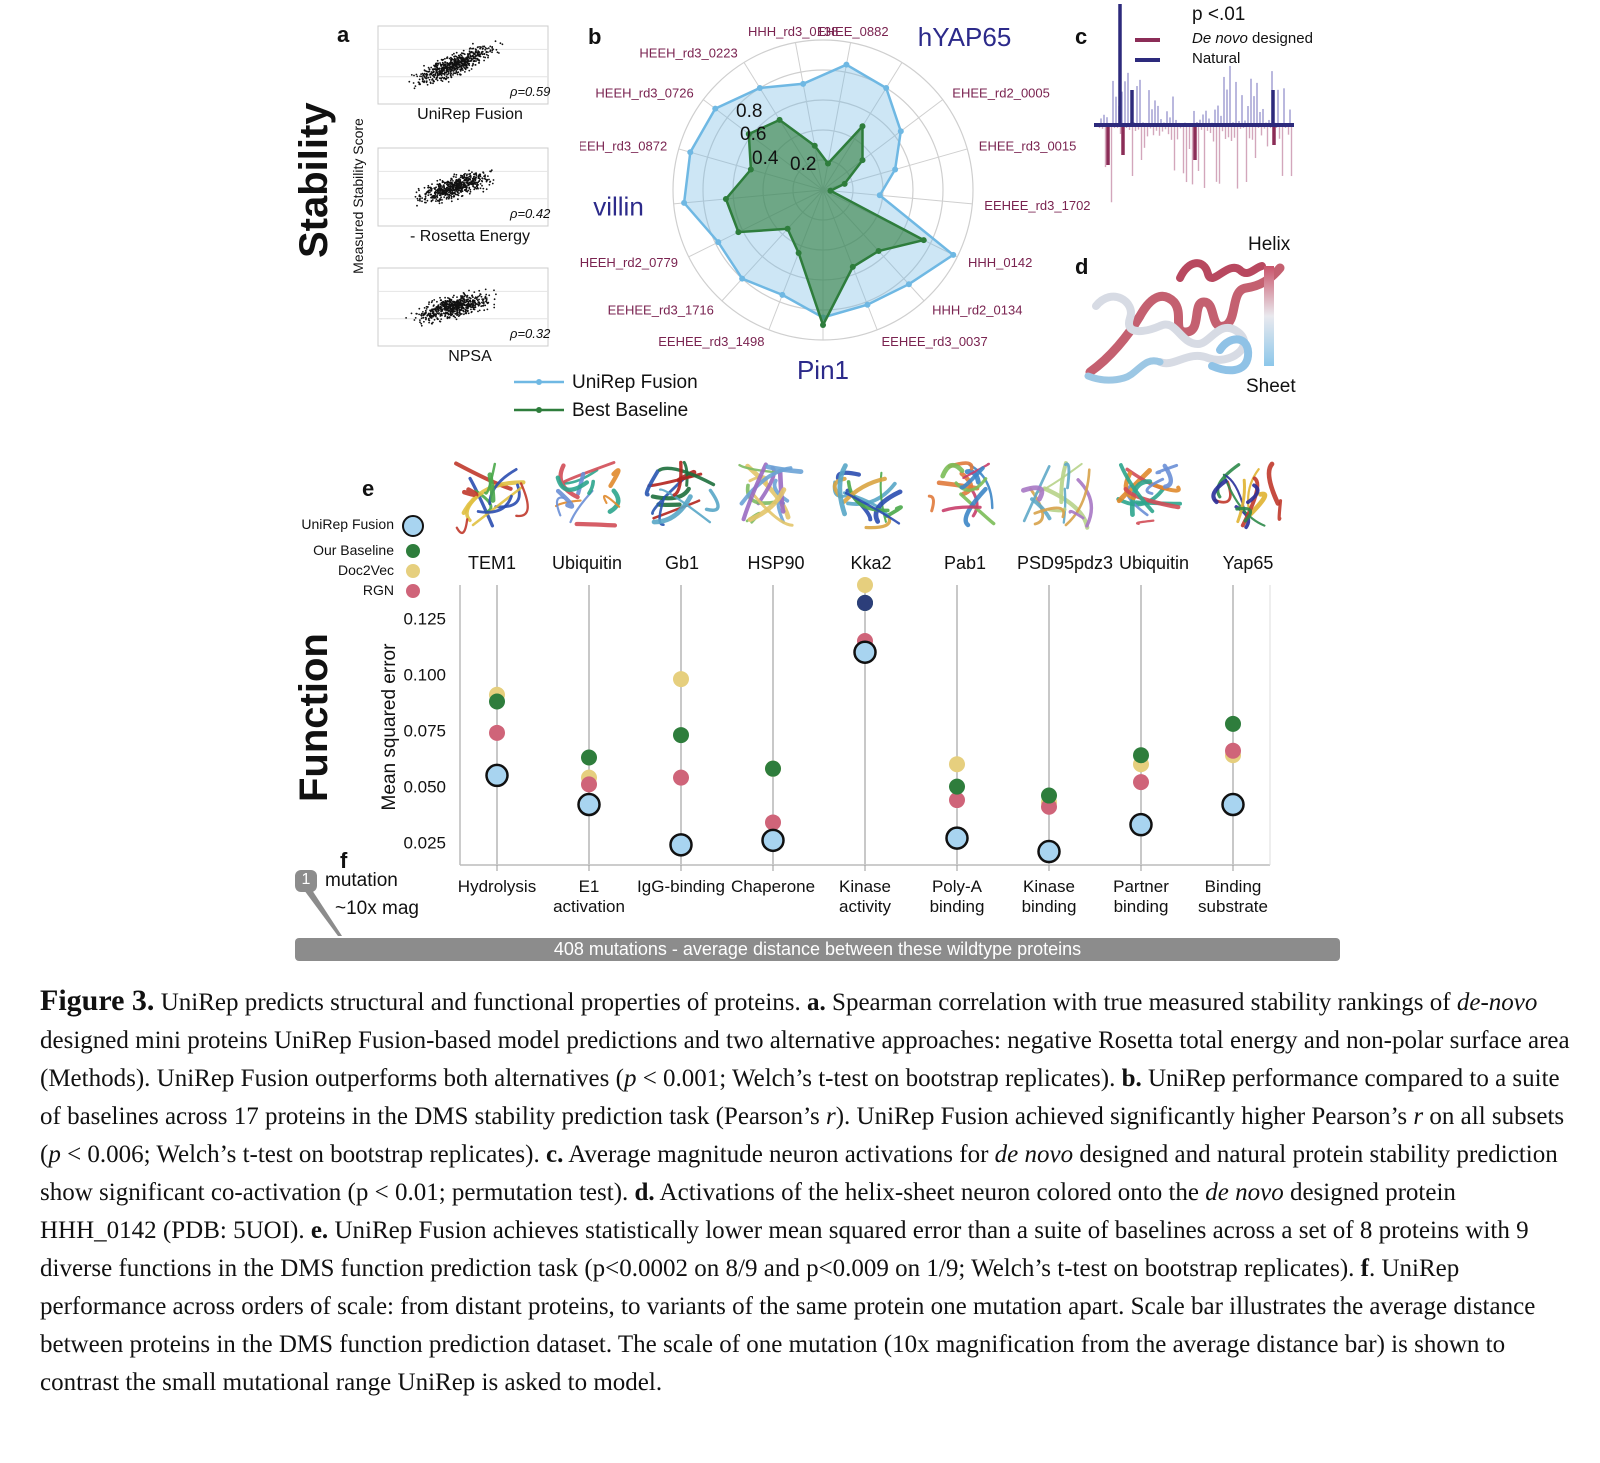 Image resolution: width=1600 pixels, height=1463 pixels. Describe the element at coordinates (1081, 36) in the screenshot. I see `panel-label-c: c` at that location.